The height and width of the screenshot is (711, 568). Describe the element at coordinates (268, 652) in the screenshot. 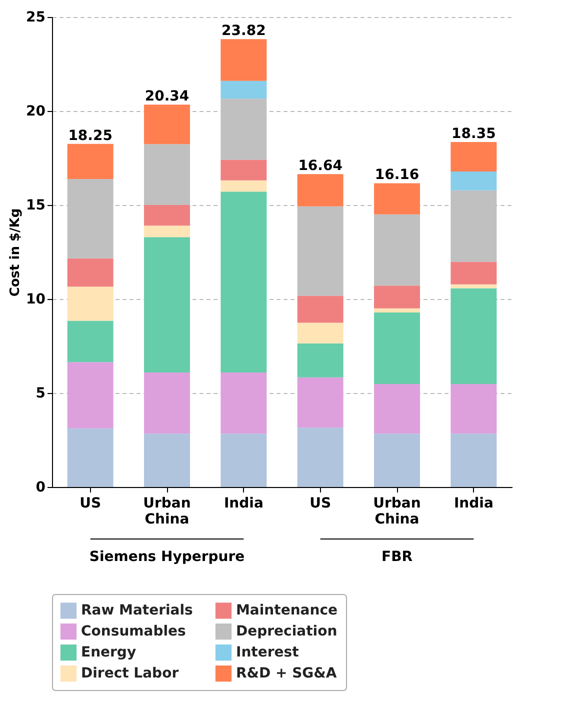

I see `legend-label: Interest` at that location.